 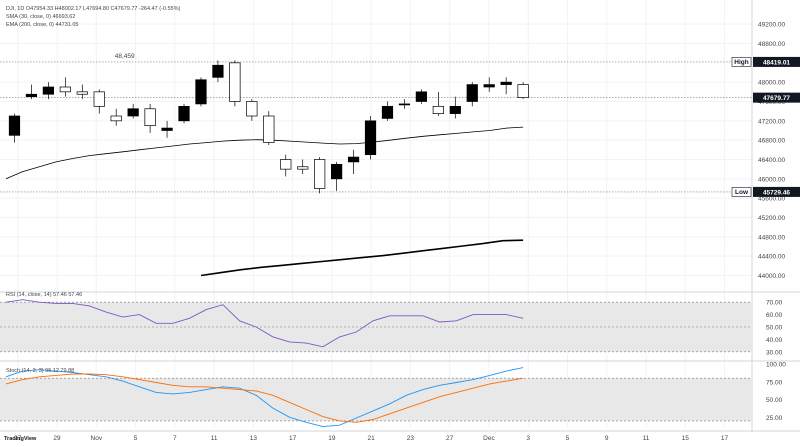 I want to click on last-flag, so click(x=776, y=97).